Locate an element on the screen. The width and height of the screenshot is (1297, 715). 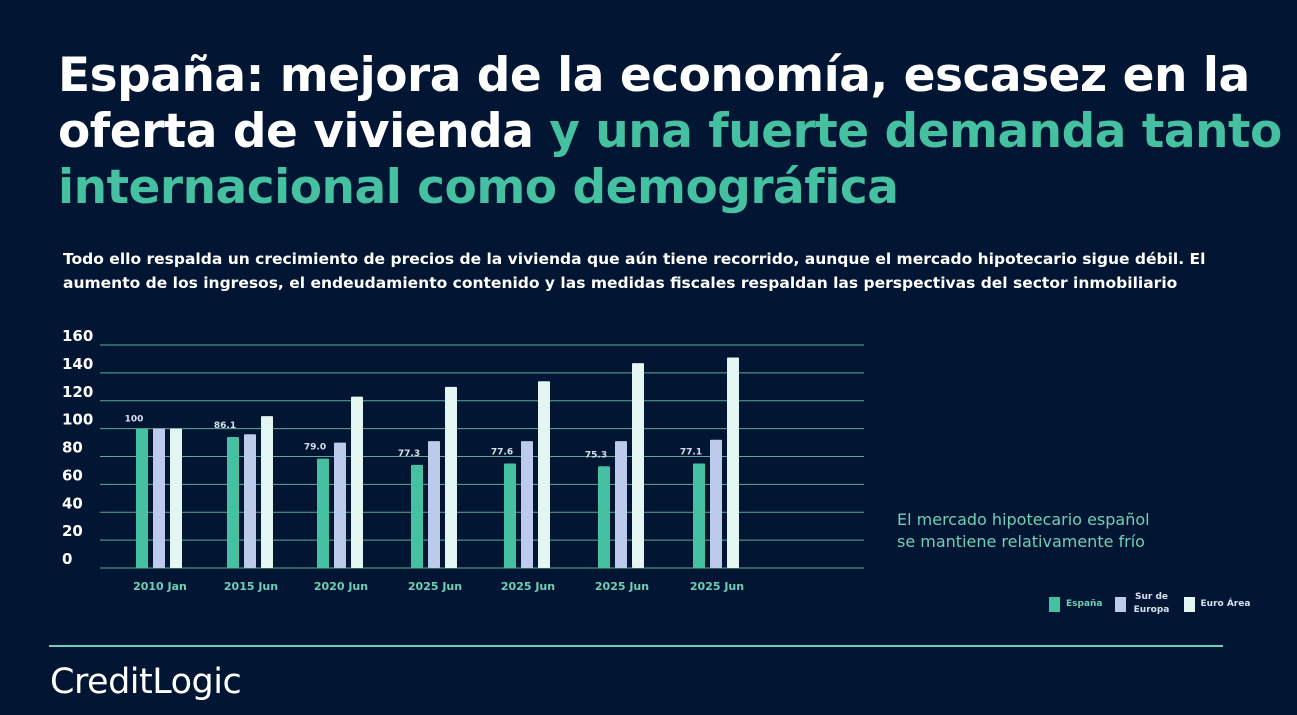
legend-item-espana: España is located at coordinates (1076, 604).